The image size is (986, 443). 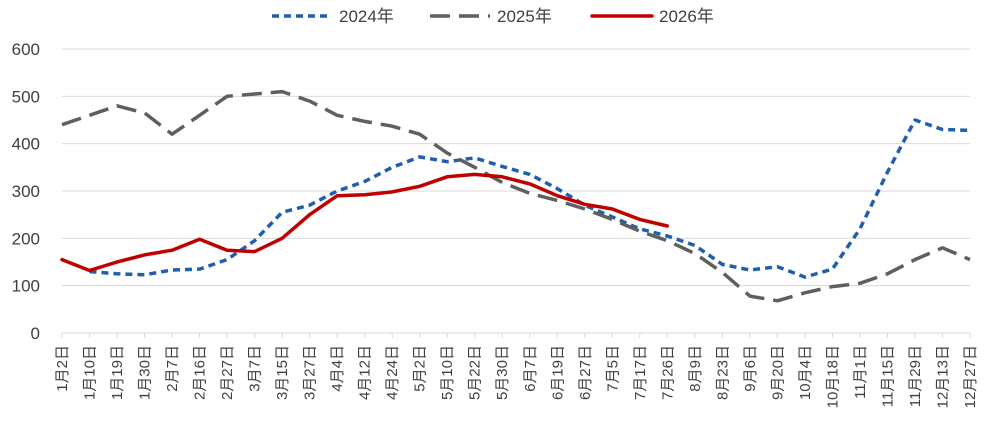 I want to click on x-tick-label: 8月9日, so click(x=695, y=368).